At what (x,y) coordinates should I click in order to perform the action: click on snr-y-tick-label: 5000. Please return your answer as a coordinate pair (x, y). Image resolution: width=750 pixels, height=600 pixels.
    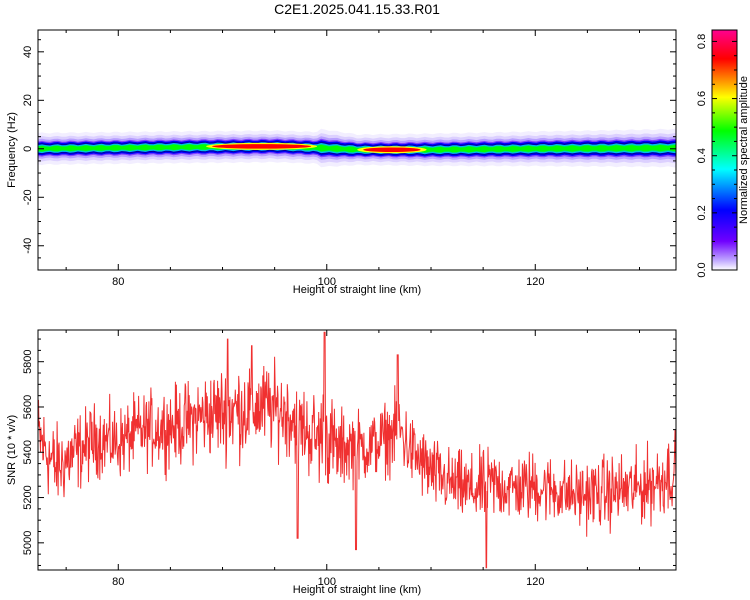
    Looking at the image, I should click on (28, 543).